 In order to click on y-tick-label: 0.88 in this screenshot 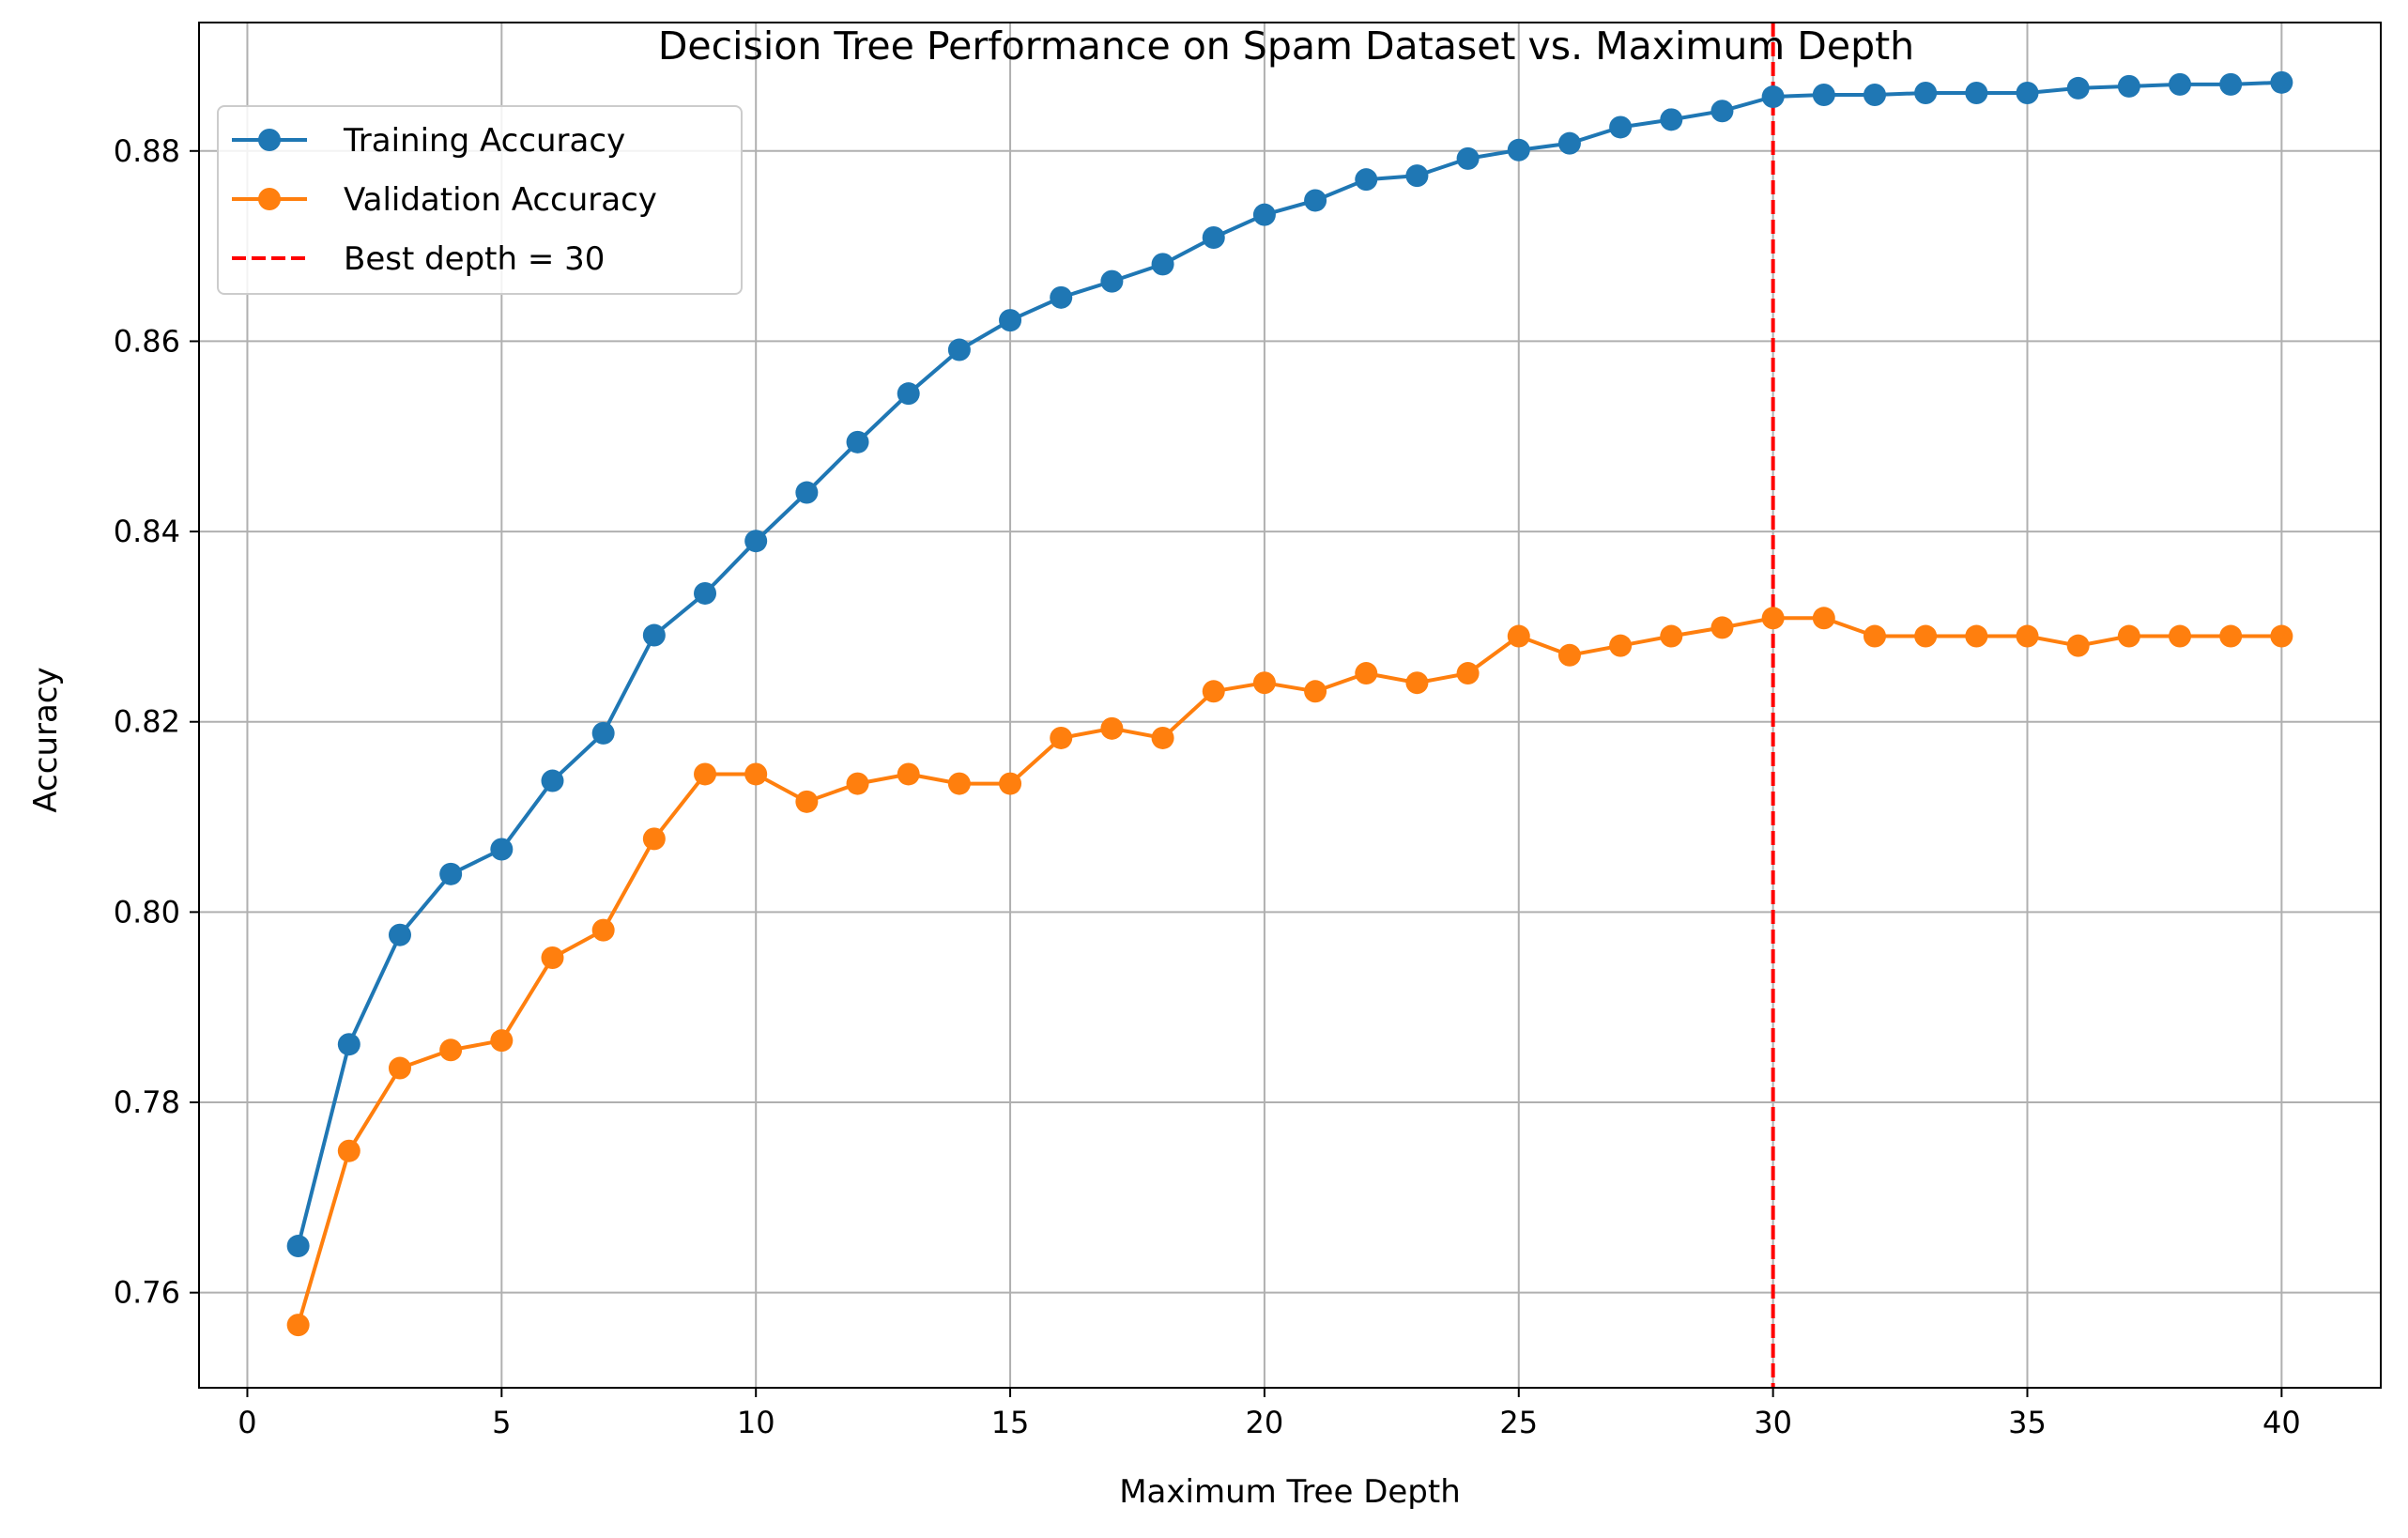, I will do `click(147, 151)`.